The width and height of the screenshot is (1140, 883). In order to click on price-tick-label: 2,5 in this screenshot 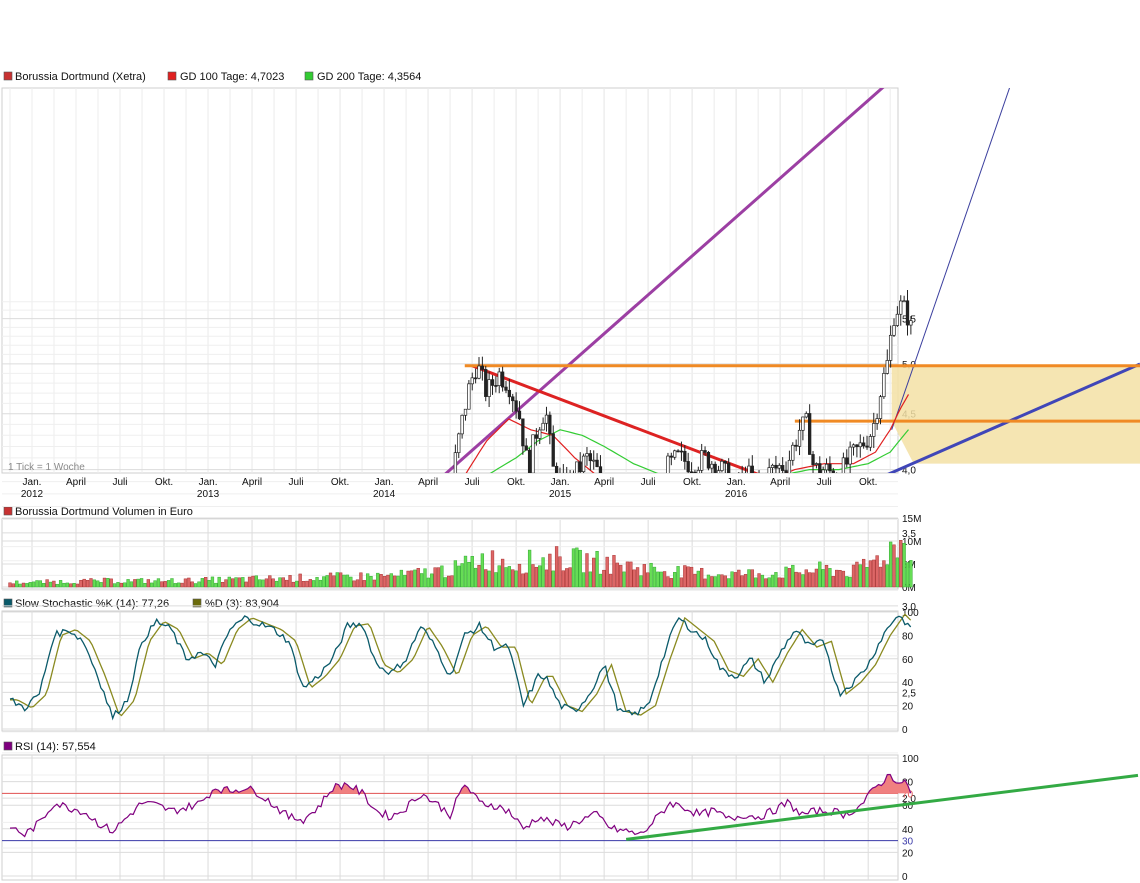, I will do `click(909, 693)`.